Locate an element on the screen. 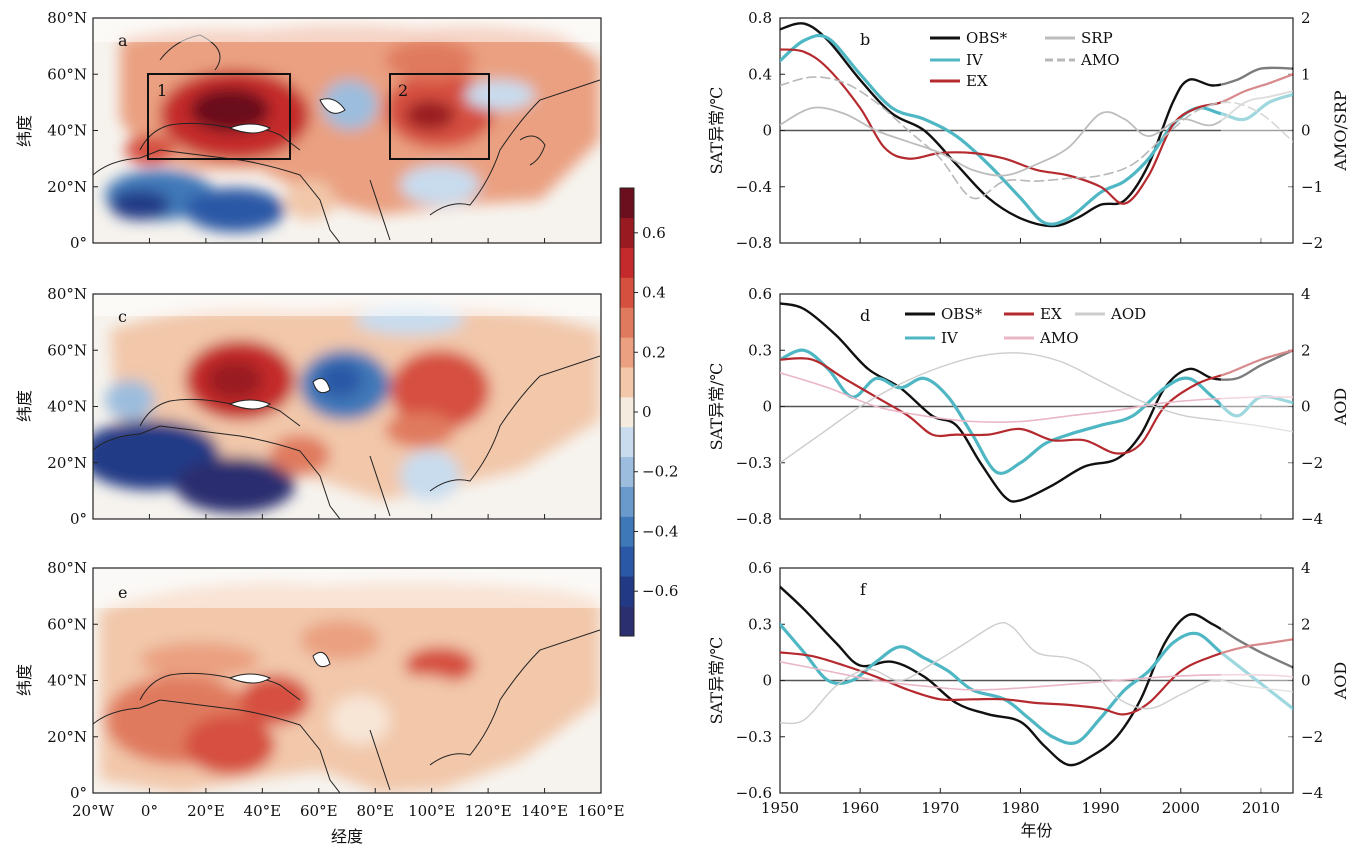  legend-label: AMO is located at coordinates (1100, 60).